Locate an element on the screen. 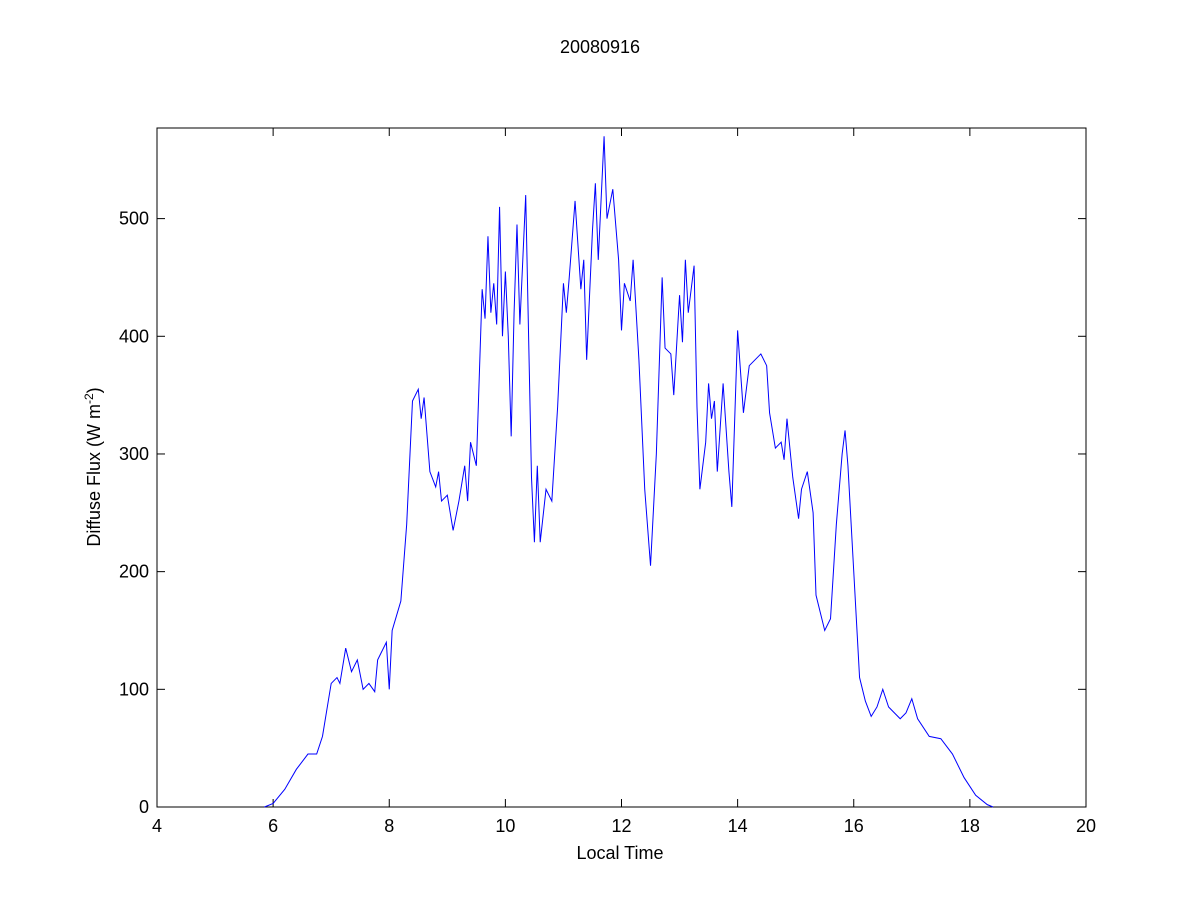 This screenshot has width=1200, height=900. x-tick-label: 16 is located at coordinates (854, 826).